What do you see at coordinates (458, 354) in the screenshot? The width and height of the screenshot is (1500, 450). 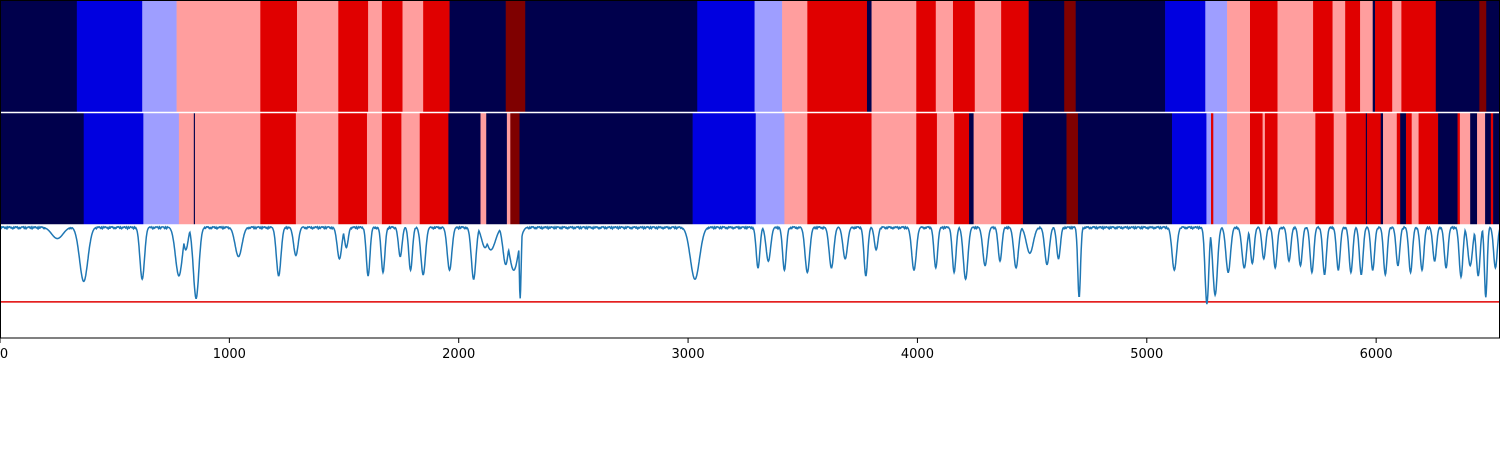 I see `x-tick-label-2: 2000` at bounding box center [458, 354].